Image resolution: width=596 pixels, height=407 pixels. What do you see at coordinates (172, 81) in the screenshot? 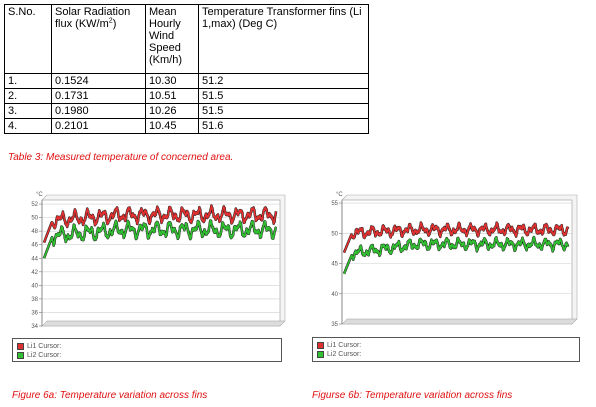
I see `cell-wind: 10.30` at bounding box center [172, 81].